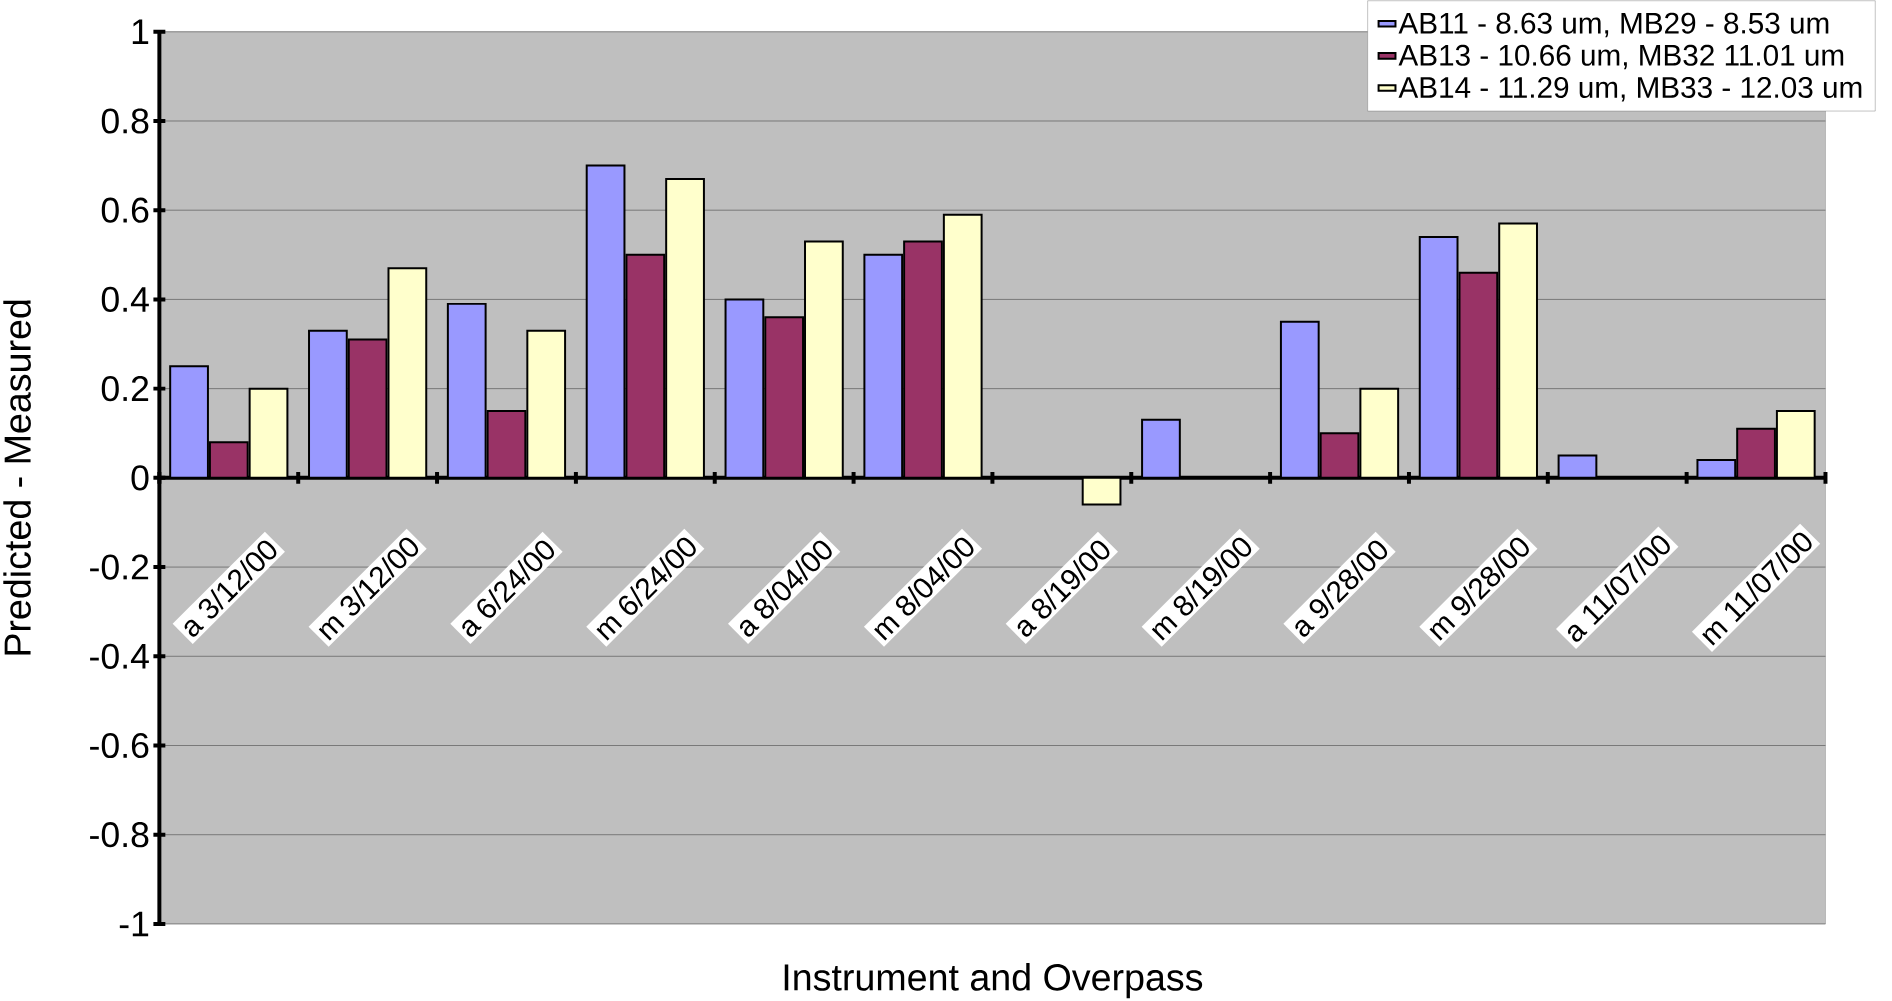 The image size is (1892, 1001). I want to click on y-tick-label: 0.2, so click(125, 388).